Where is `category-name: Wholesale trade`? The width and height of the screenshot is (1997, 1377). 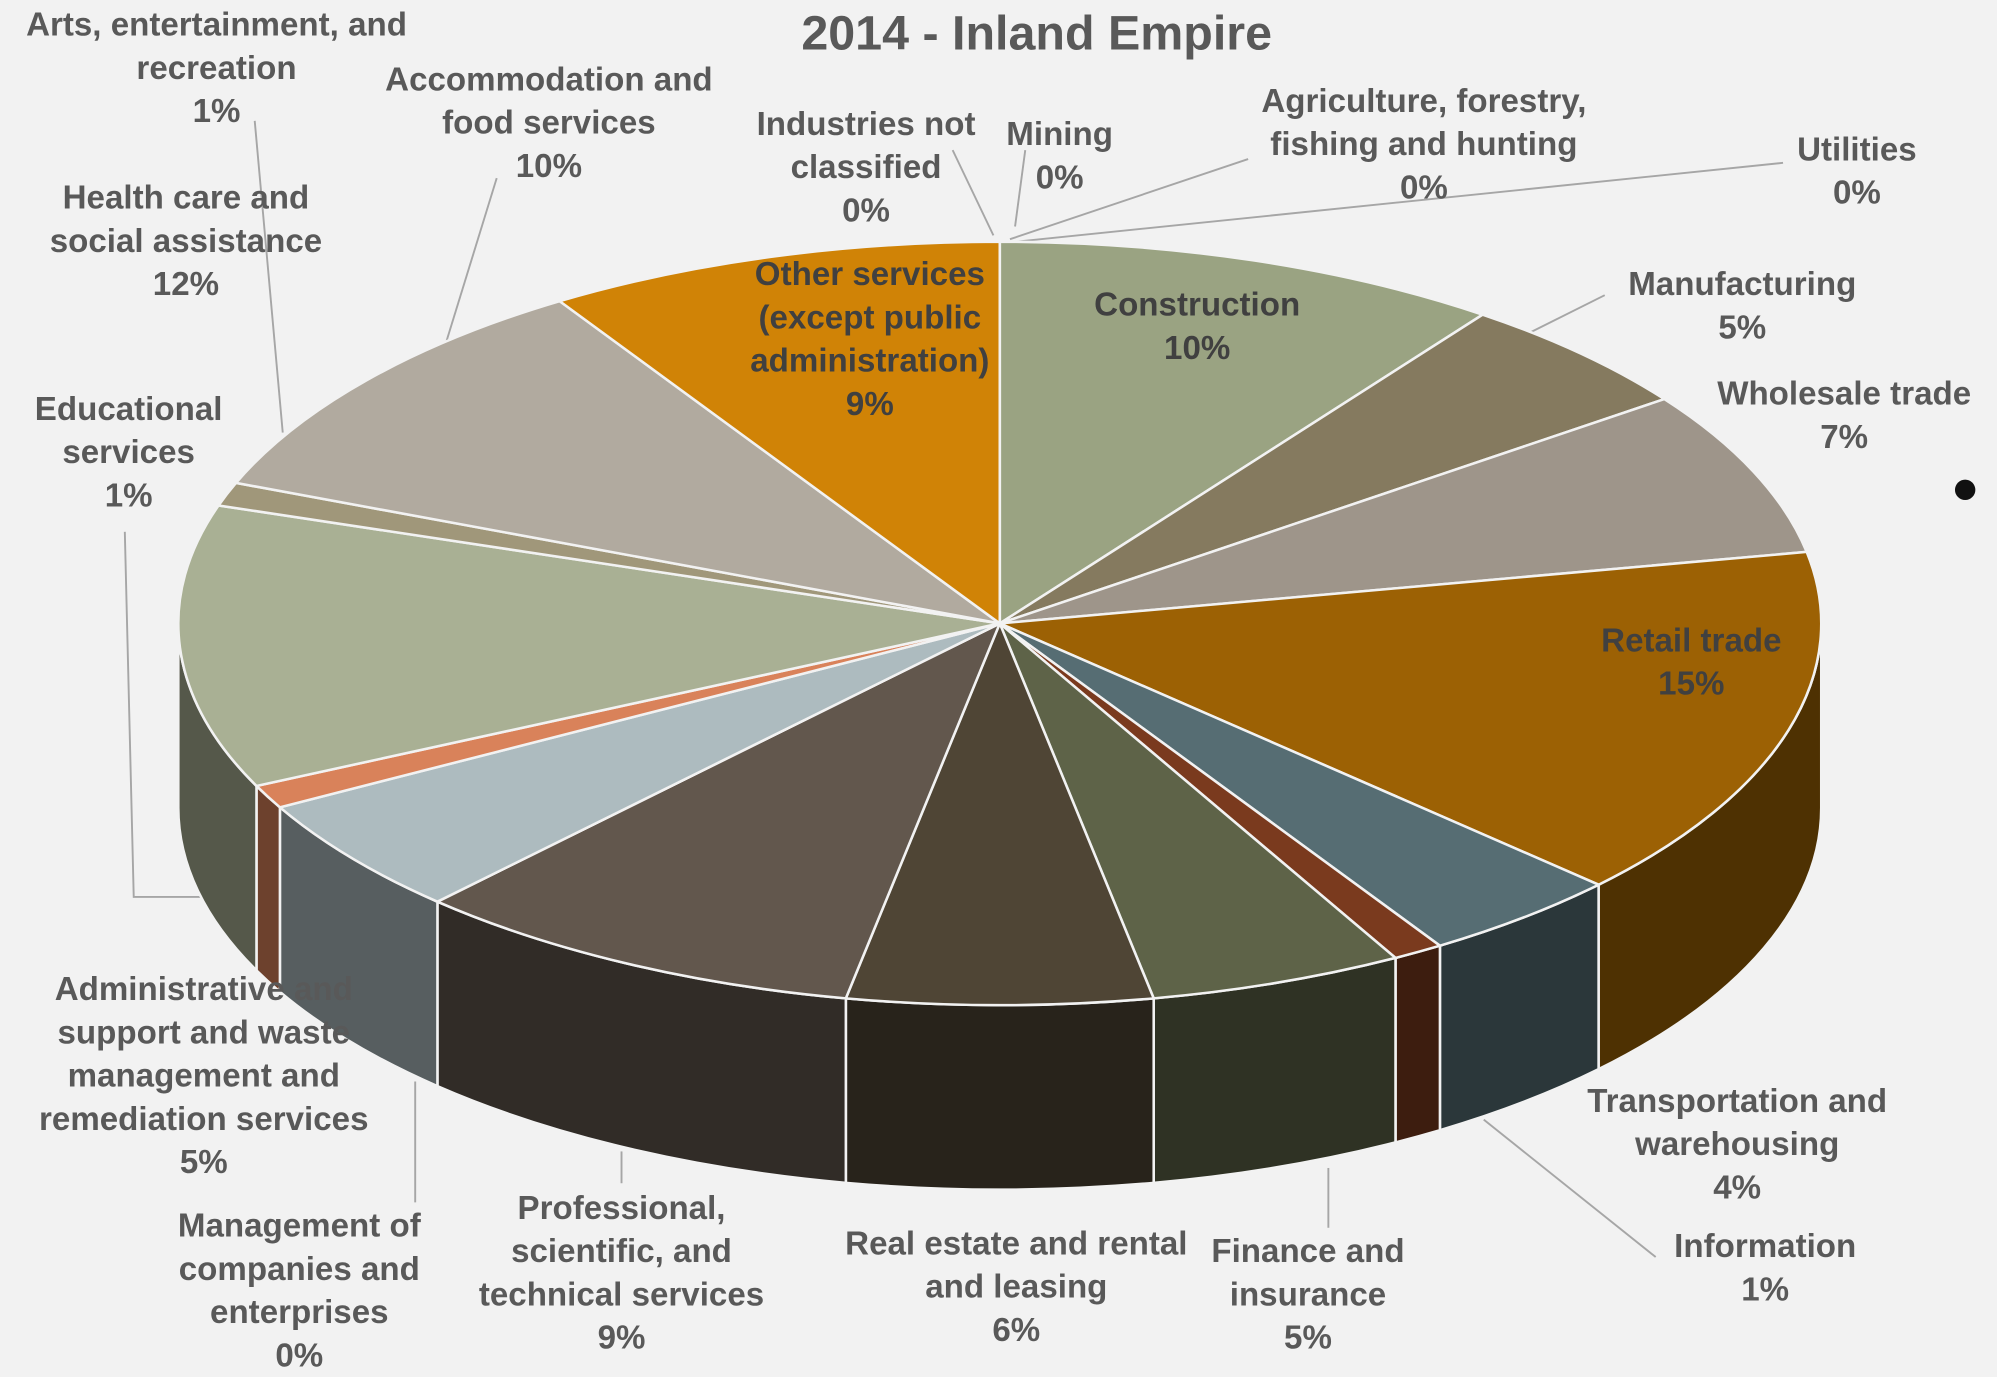 category-name: Wholesale trade is located at coordinates (1844, 393).